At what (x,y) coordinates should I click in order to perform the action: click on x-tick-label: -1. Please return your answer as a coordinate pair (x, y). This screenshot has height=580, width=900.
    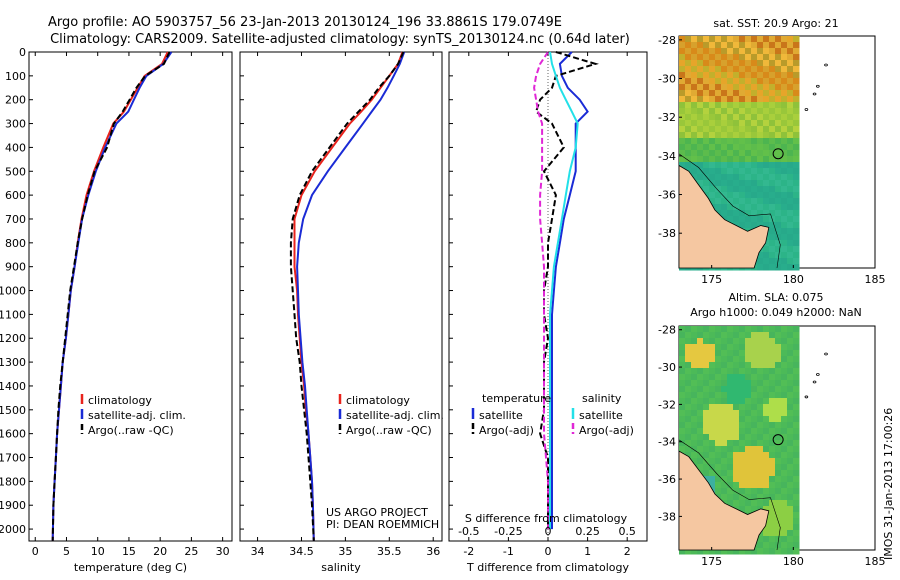
    Looking at the image, I should click on (508, 551).